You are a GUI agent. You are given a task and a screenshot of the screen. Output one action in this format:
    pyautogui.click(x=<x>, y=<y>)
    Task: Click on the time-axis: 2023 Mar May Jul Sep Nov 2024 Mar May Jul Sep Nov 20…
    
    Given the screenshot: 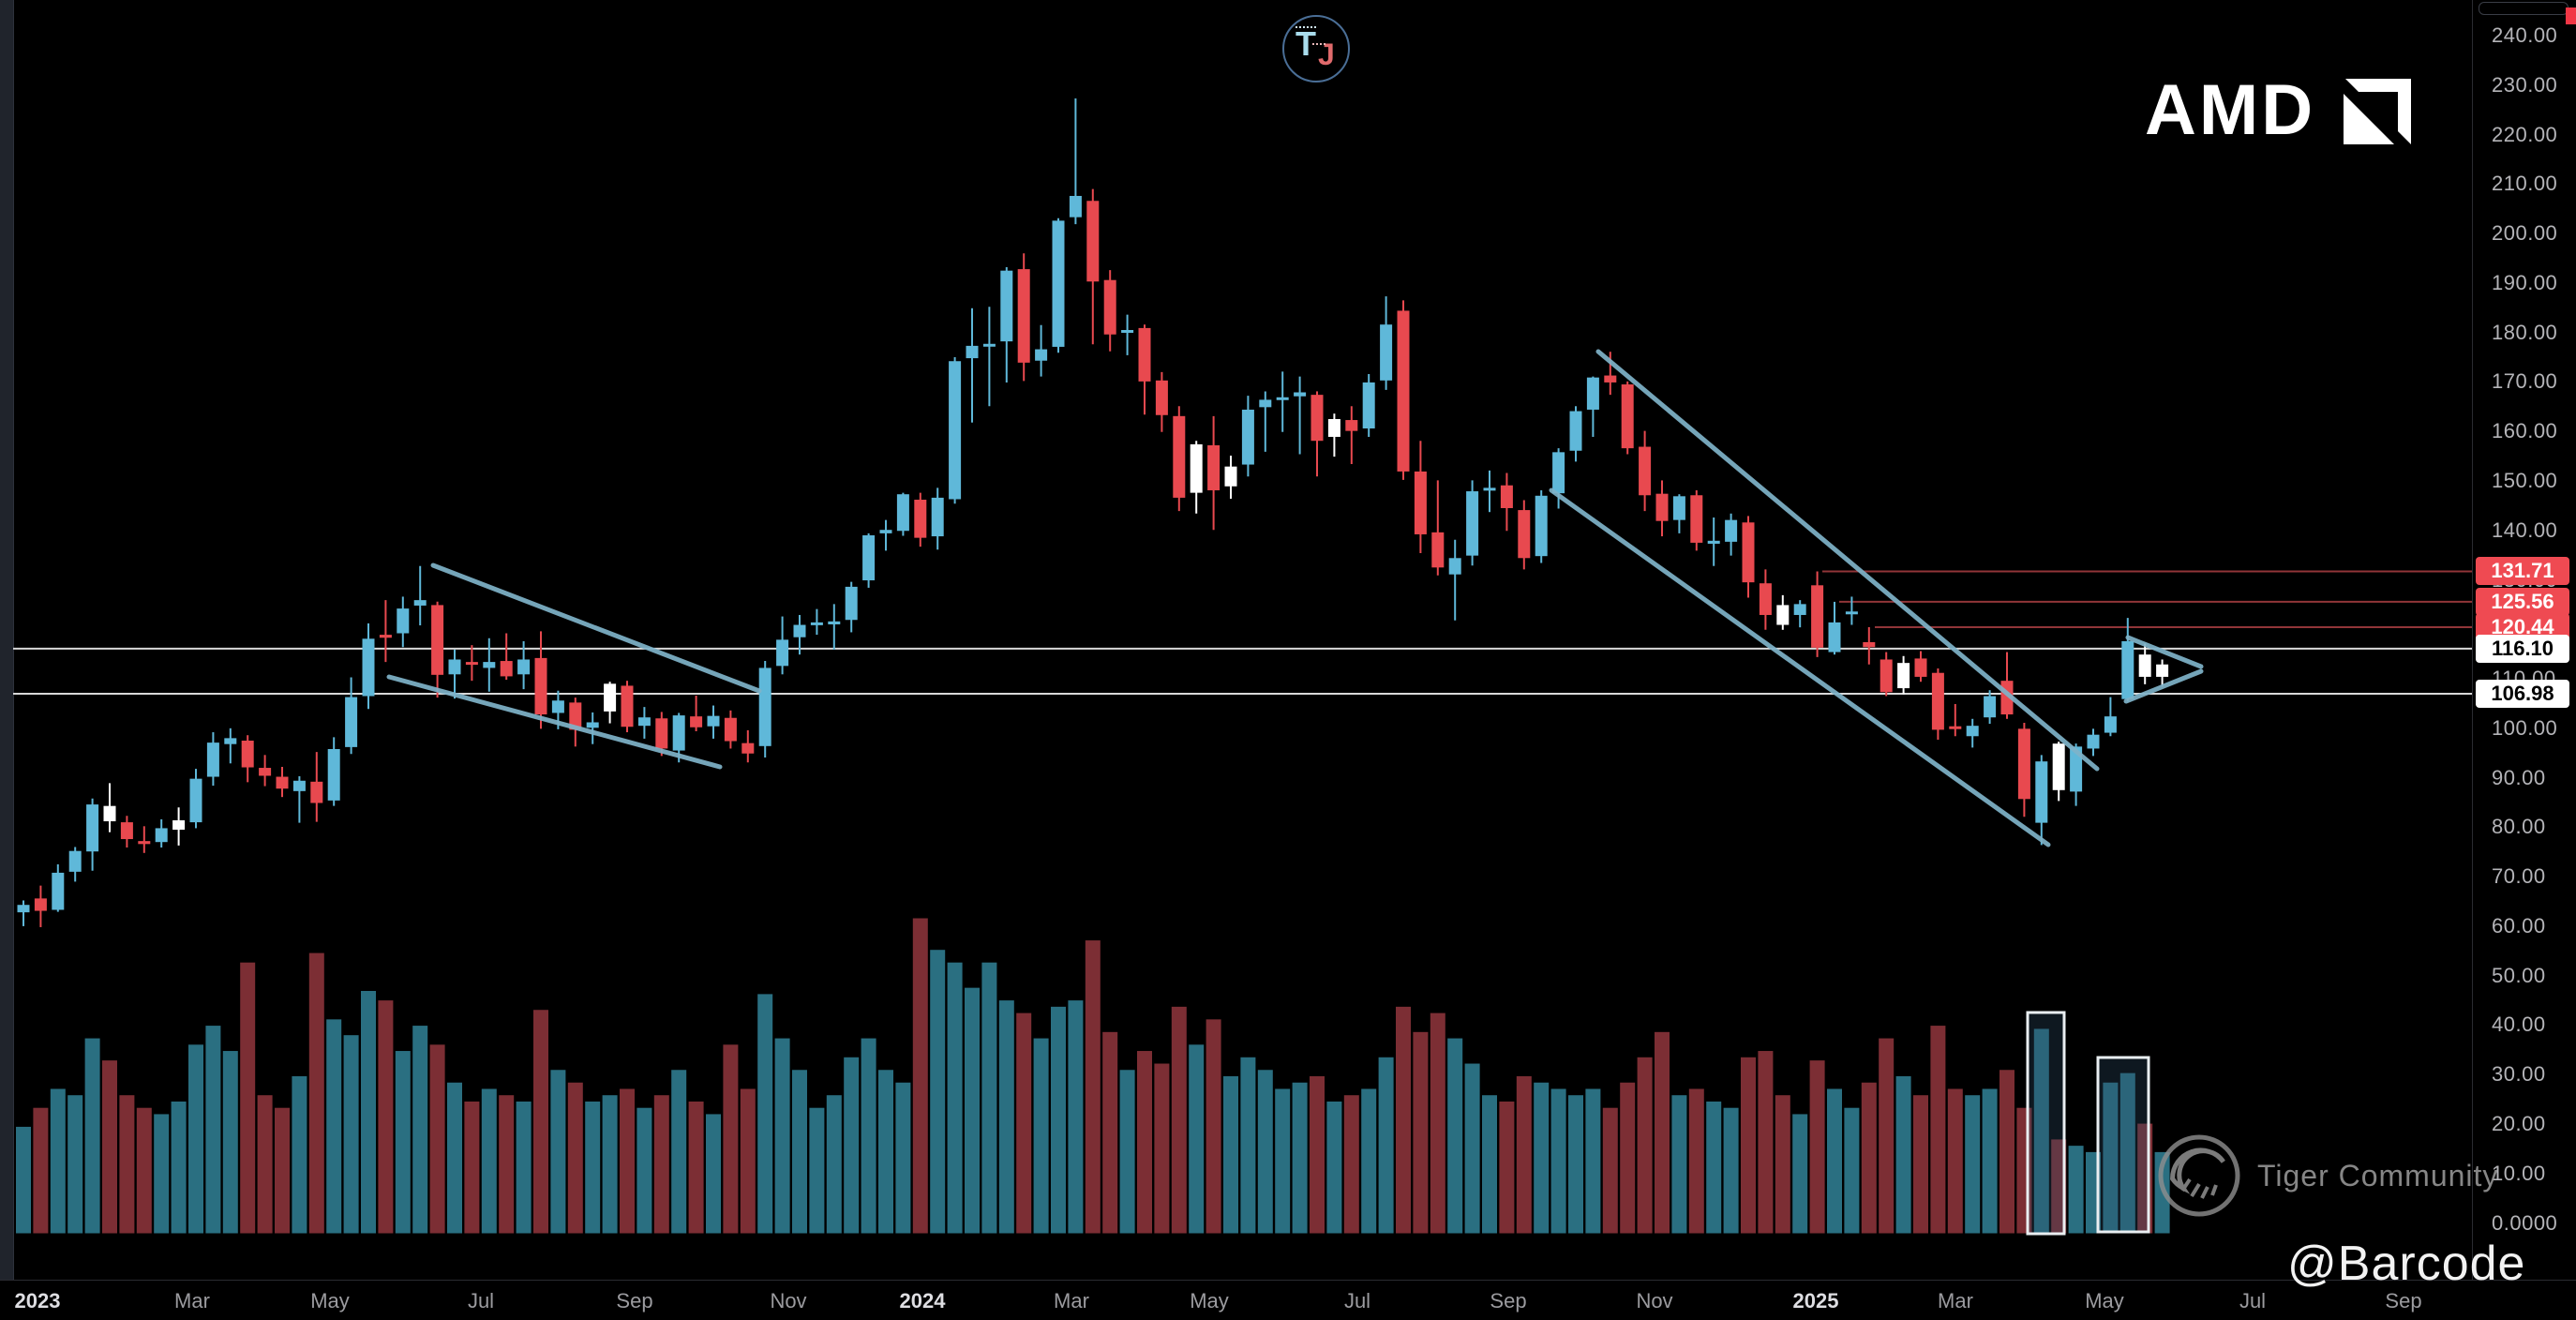 What is the action you would take?
    pyautogui.click(x=1288, y=1300)
    